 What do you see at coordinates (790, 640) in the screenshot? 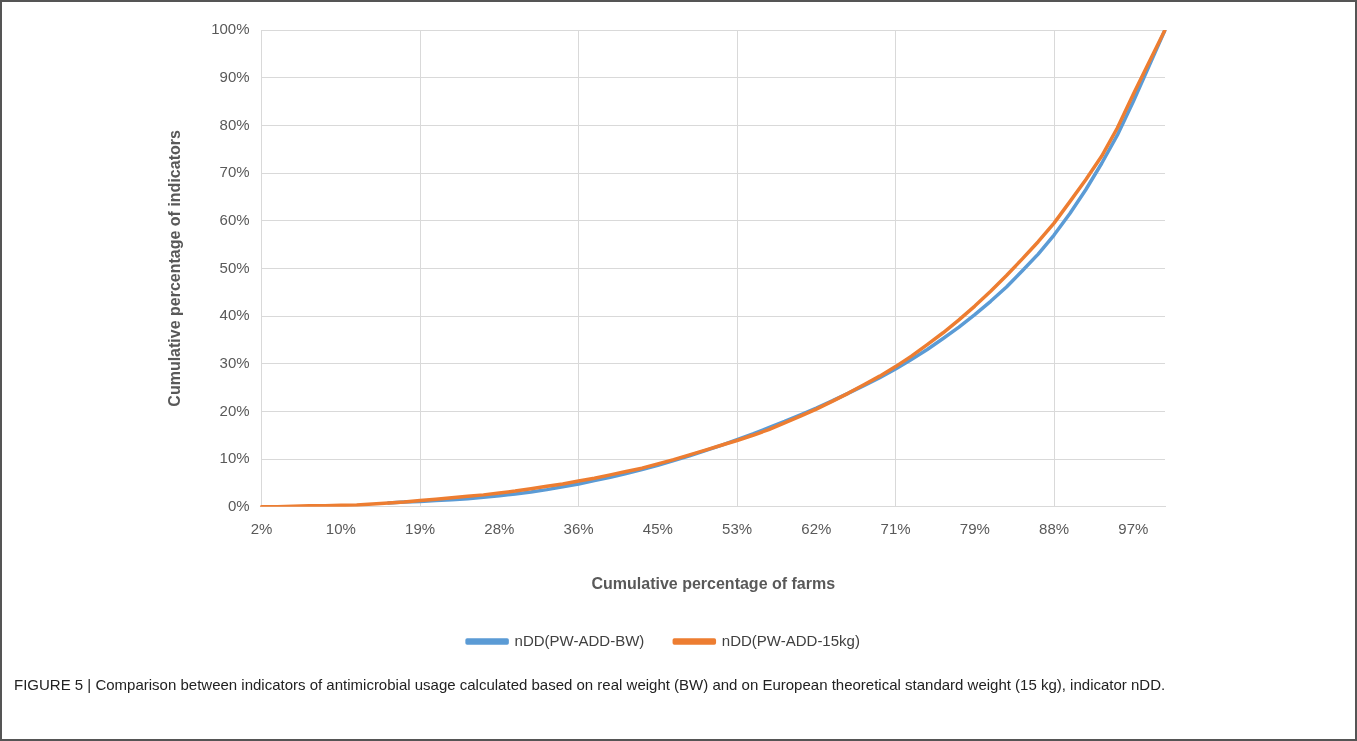
I see `legend-label: nDD(PW-ADD-15kg)` at bounding box center [790, 640].